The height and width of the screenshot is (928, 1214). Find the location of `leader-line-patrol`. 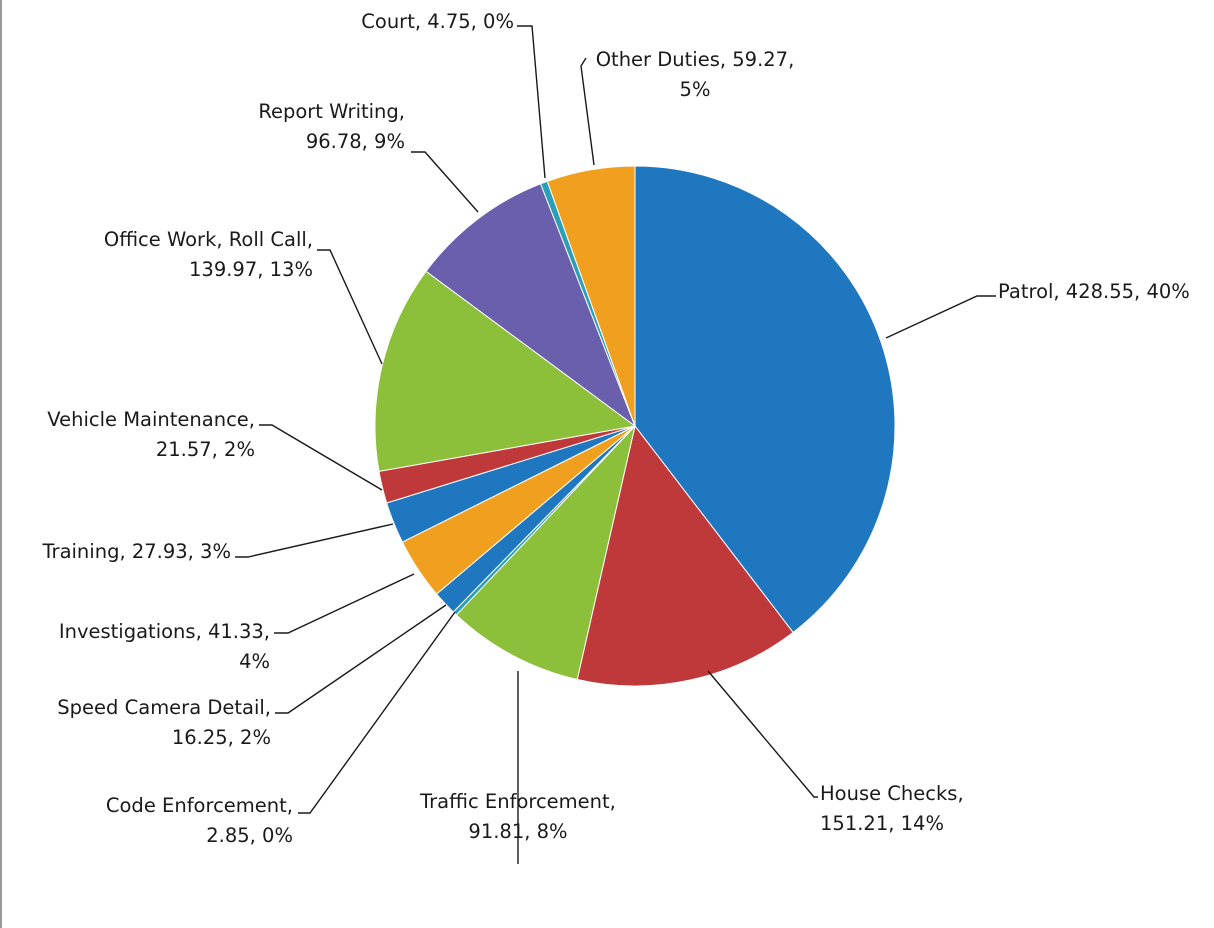

leader-line-patrol is located at coordinates (941, 317).